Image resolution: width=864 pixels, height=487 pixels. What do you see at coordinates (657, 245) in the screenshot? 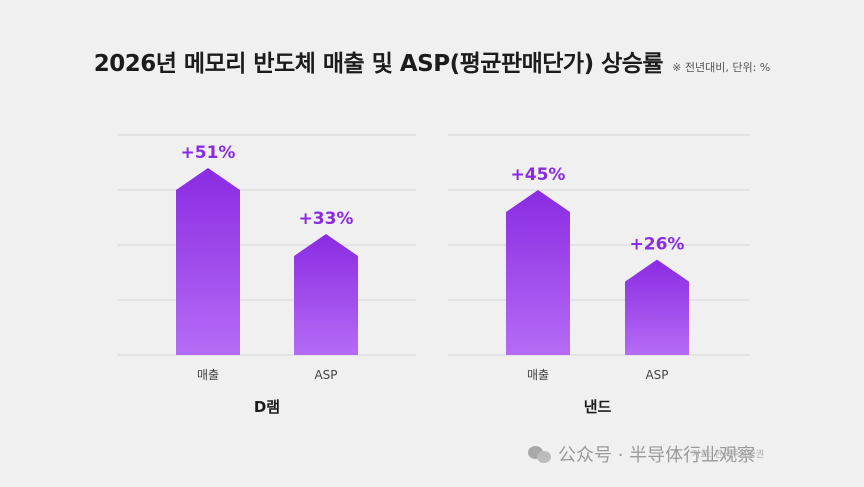
I see `data-label: +26%` at bounding box center [657, 245].